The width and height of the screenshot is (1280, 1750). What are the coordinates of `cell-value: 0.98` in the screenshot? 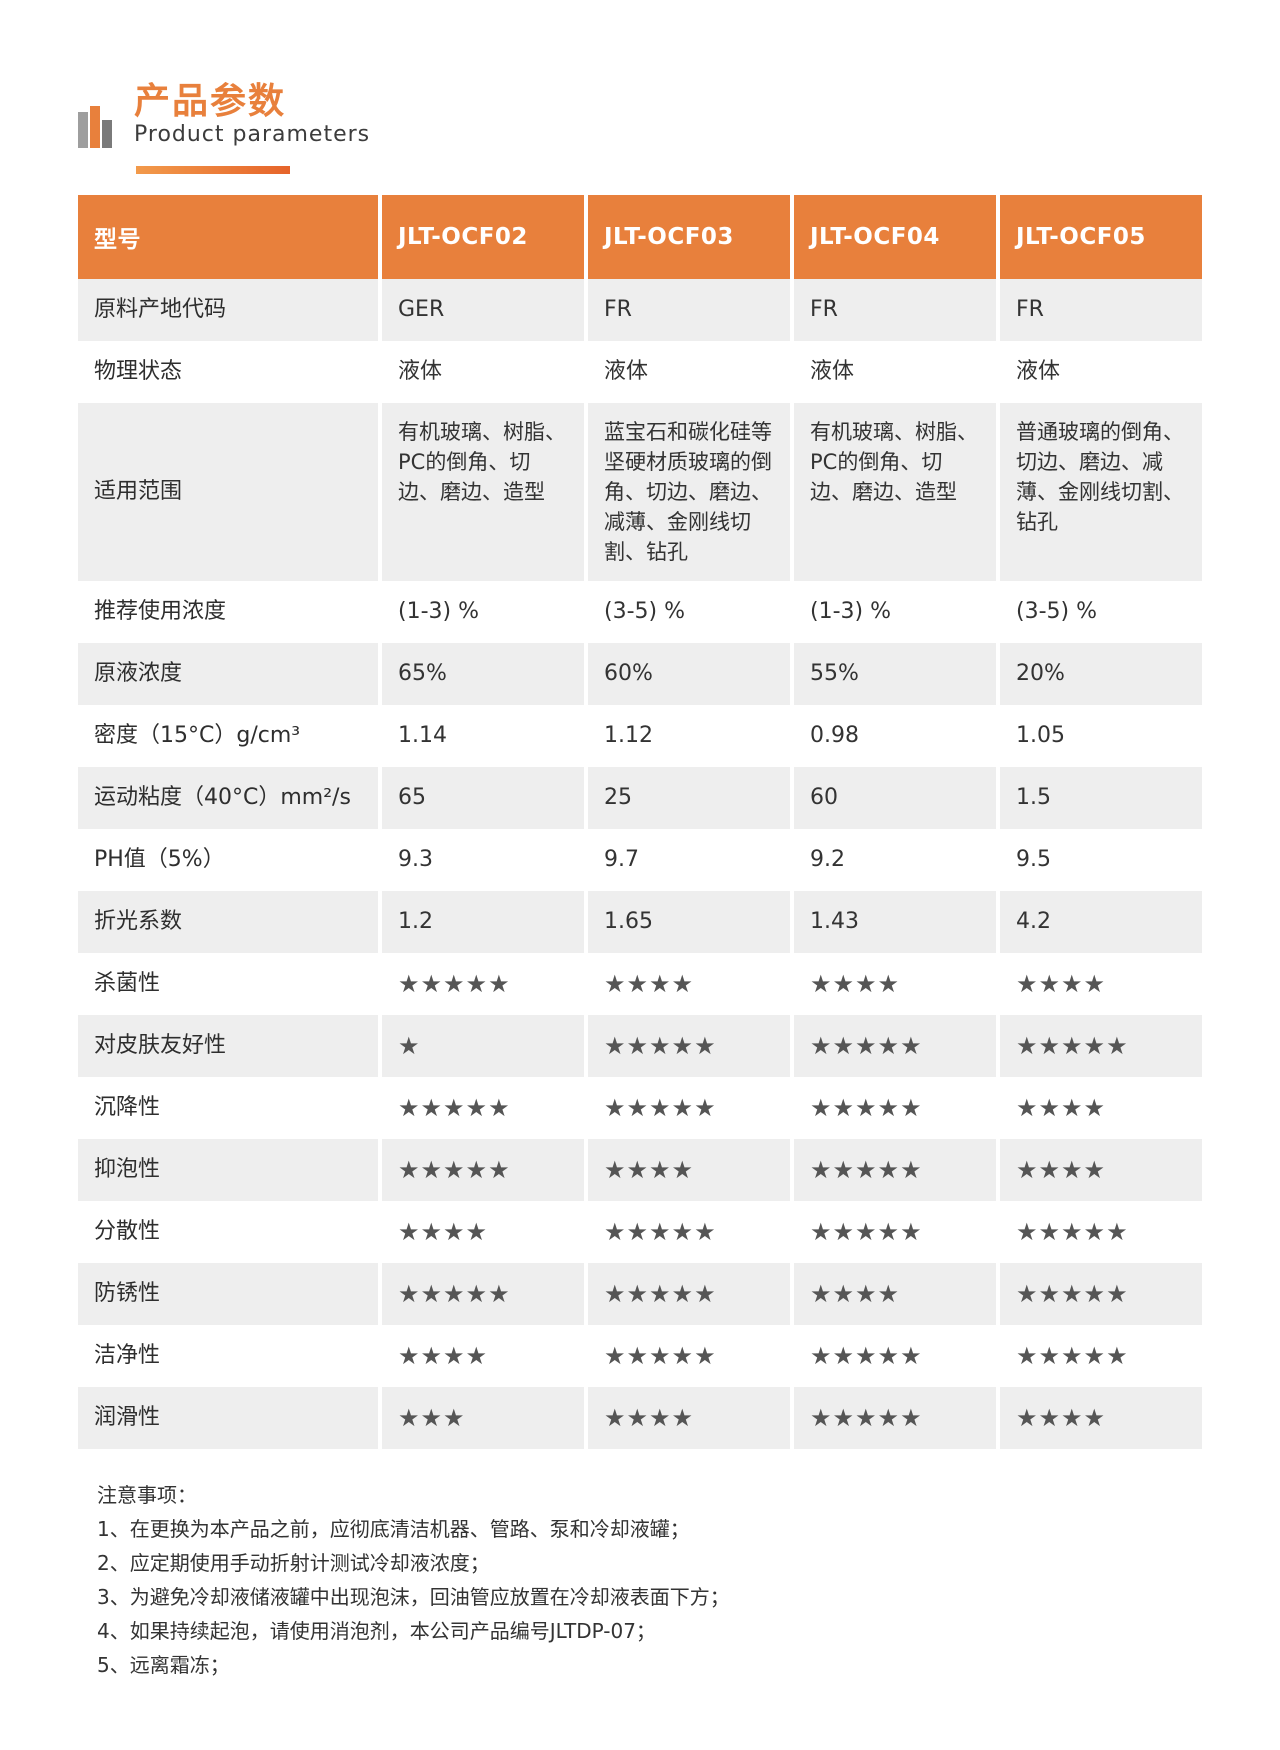 It's located at (895, 736).